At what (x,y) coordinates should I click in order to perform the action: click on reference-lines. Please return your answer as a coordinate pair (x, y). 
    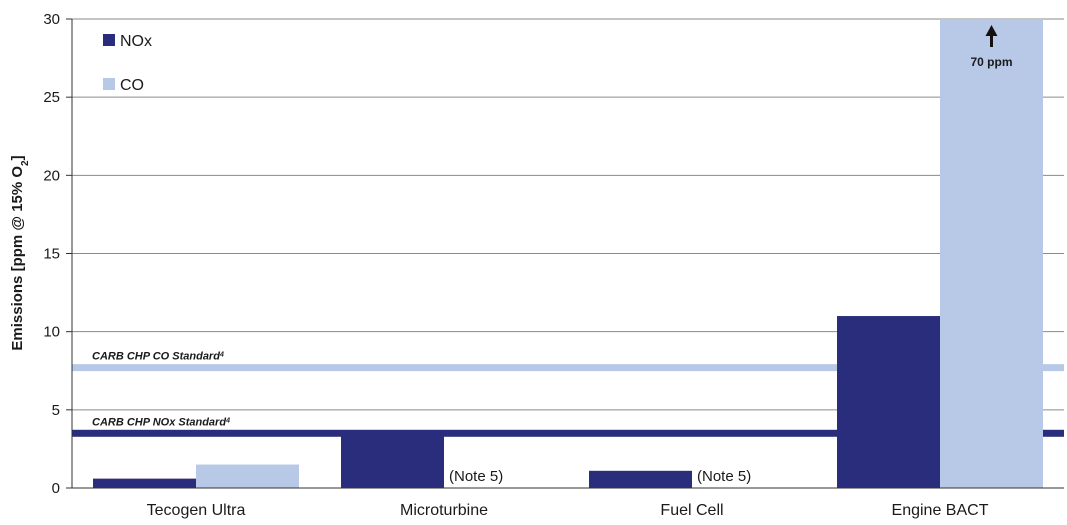
    Looking at the image, I should click on (568, 400).